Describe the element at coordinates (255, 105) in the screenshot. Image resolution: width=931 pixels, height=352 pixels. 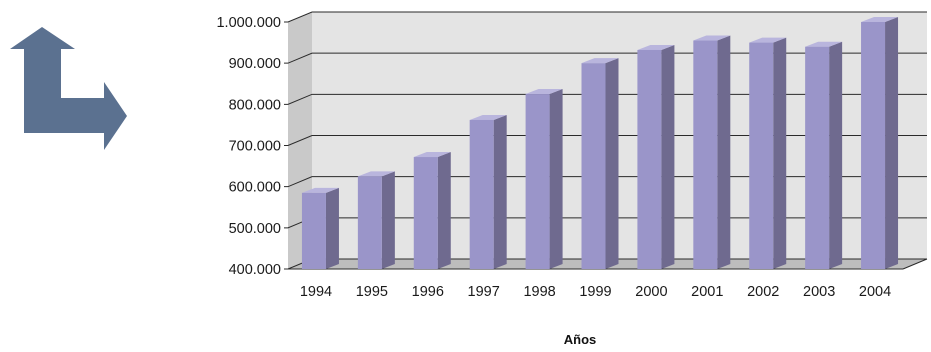
I see `y-tick-label: 800.000` at that location.